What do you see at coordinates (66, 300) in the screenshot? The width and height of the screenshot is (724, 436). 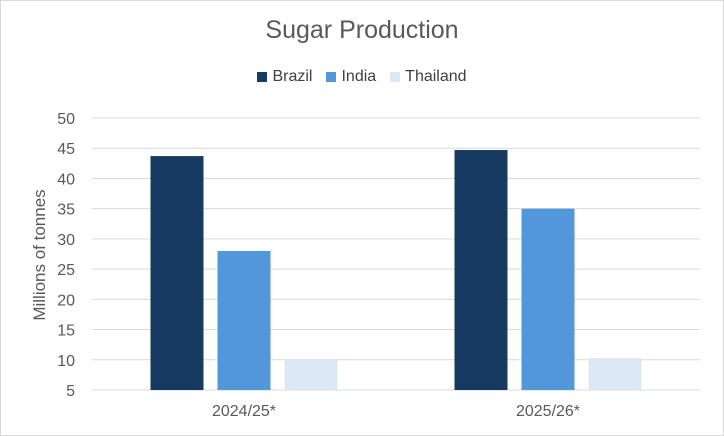 I see `y-tick-label: 20` at bounding box center [66, 300].